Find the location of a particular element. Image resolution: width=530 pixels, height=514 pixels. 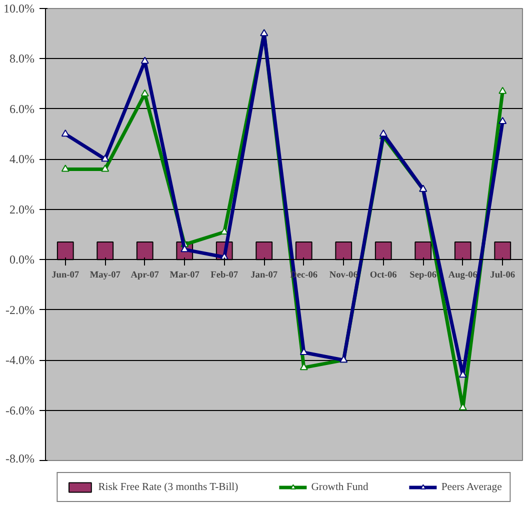

x-tick-label: Feb-07 is located at coordinates (224, 275).